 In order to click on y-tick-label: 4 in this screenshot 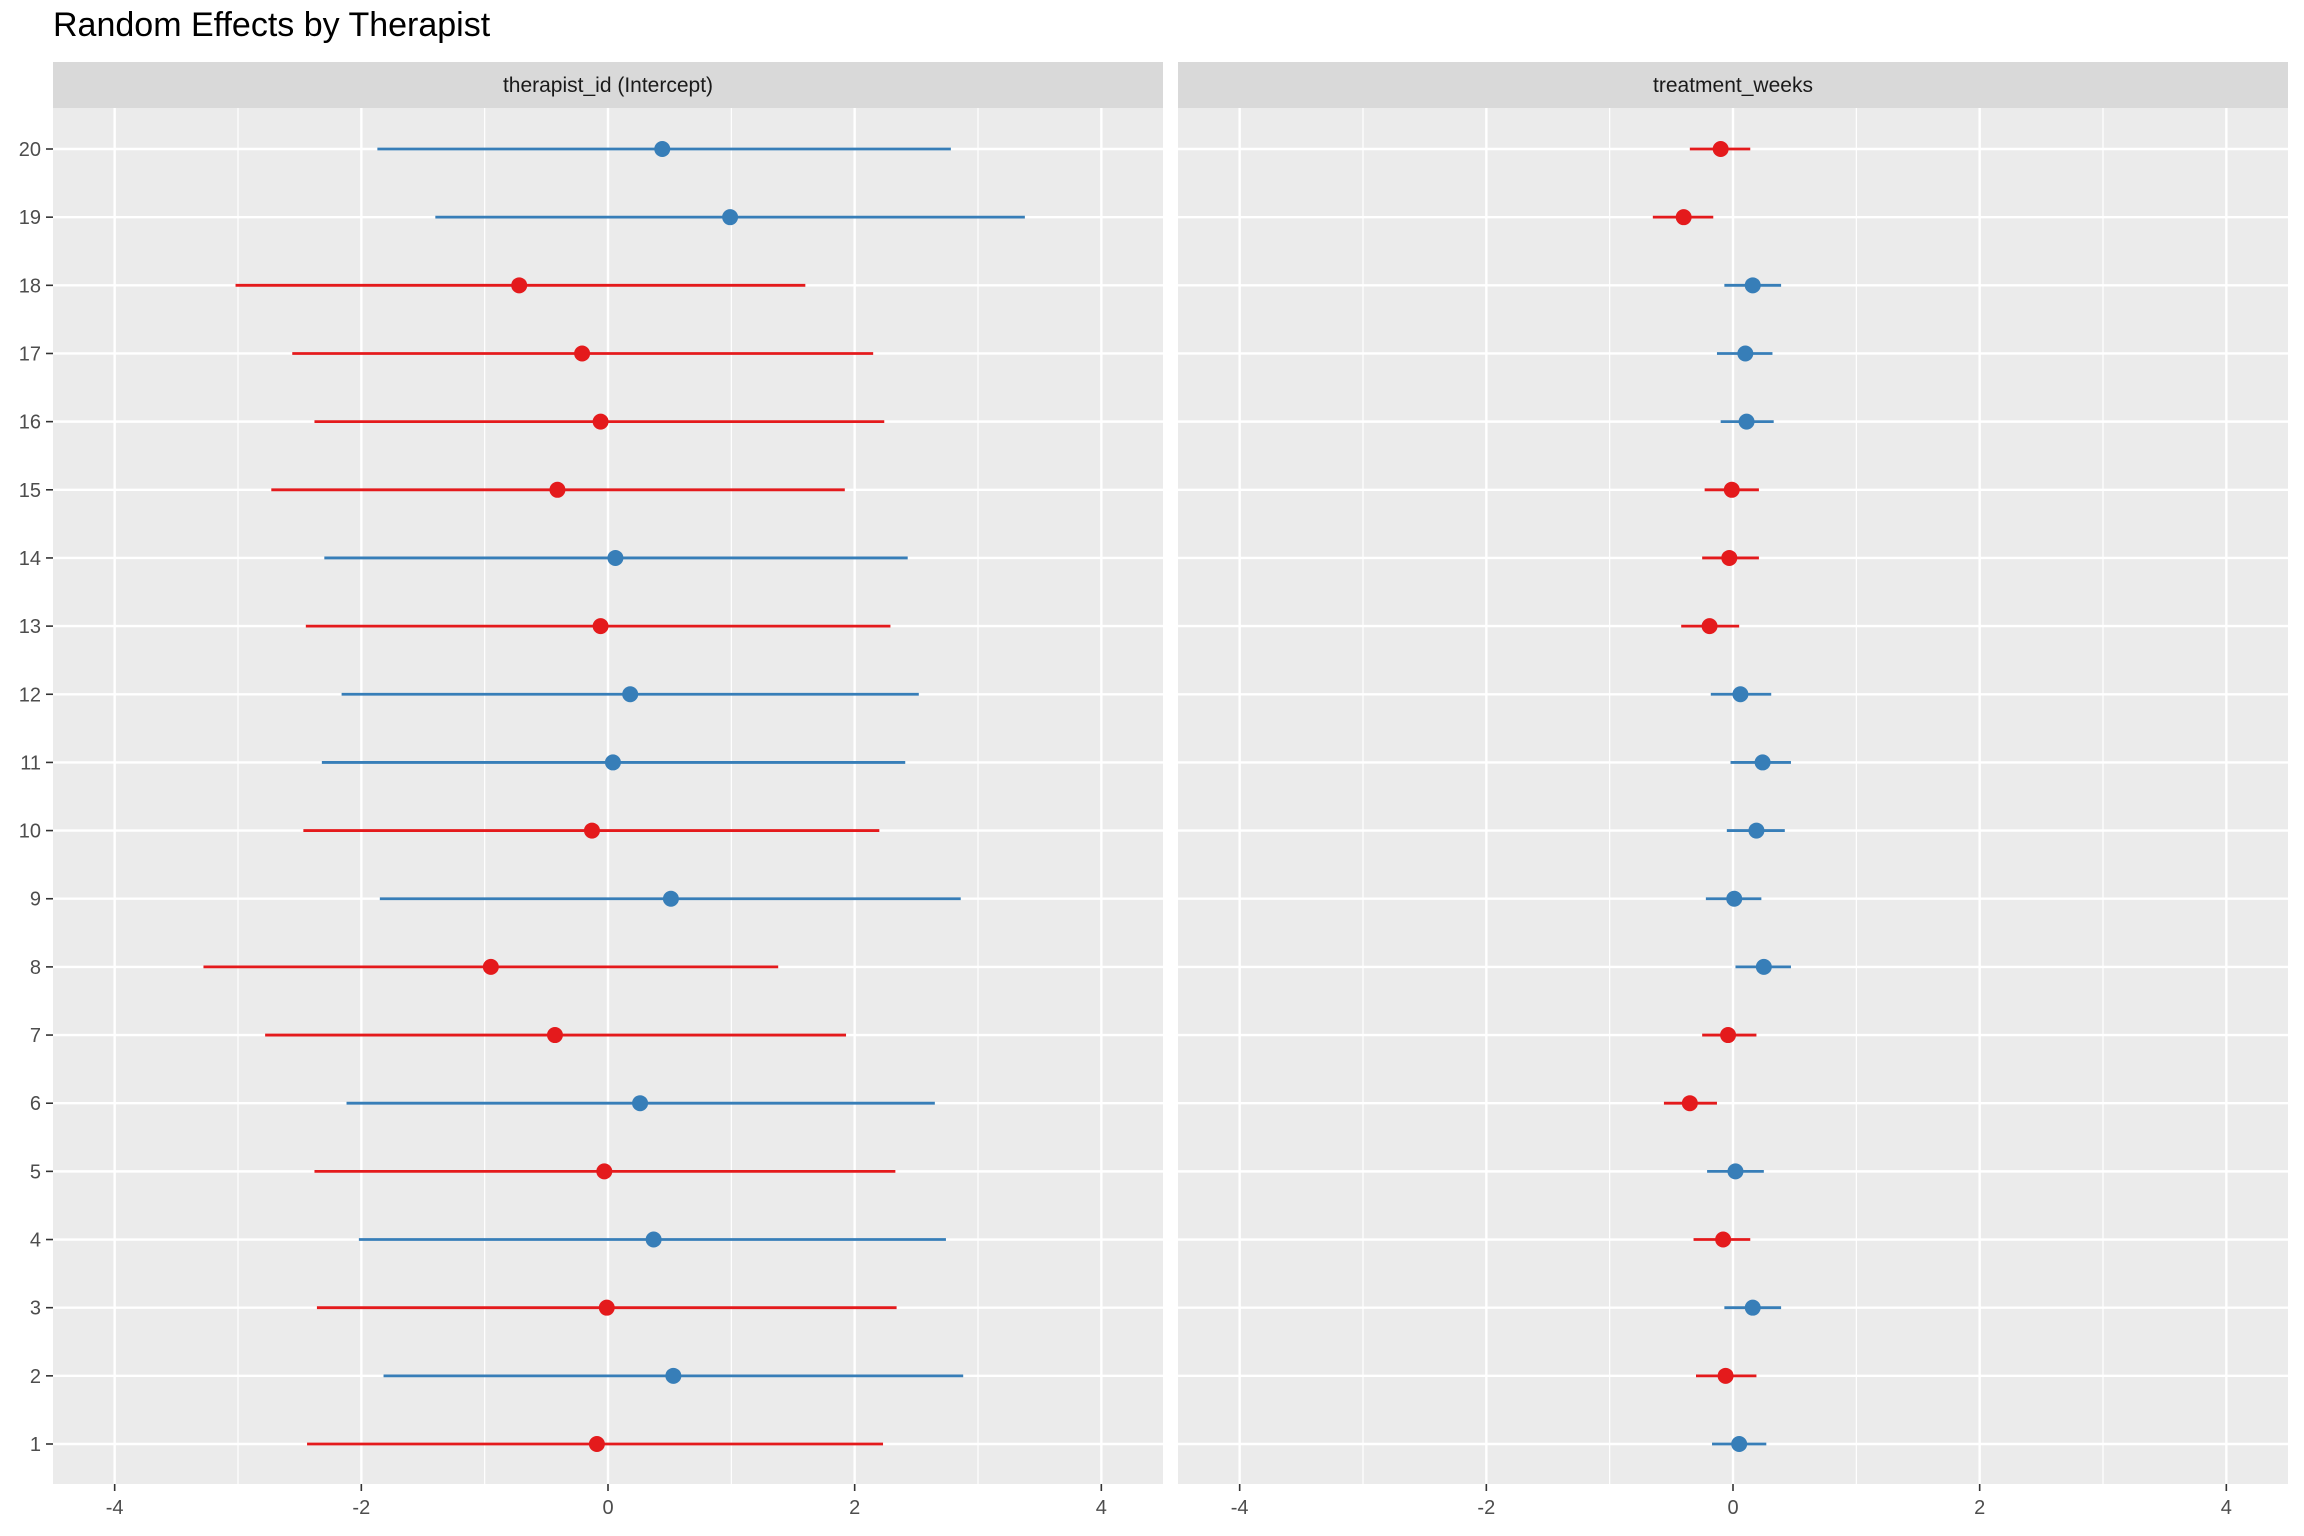, I will do `click(35, 1241)`.